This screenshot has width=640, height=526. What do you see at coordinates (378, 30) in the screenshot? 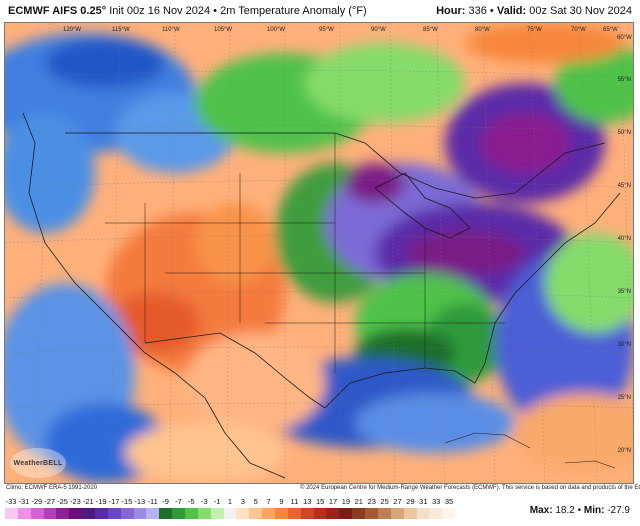
I see `lon-label: 90°W` at bounding box center [378, 30].